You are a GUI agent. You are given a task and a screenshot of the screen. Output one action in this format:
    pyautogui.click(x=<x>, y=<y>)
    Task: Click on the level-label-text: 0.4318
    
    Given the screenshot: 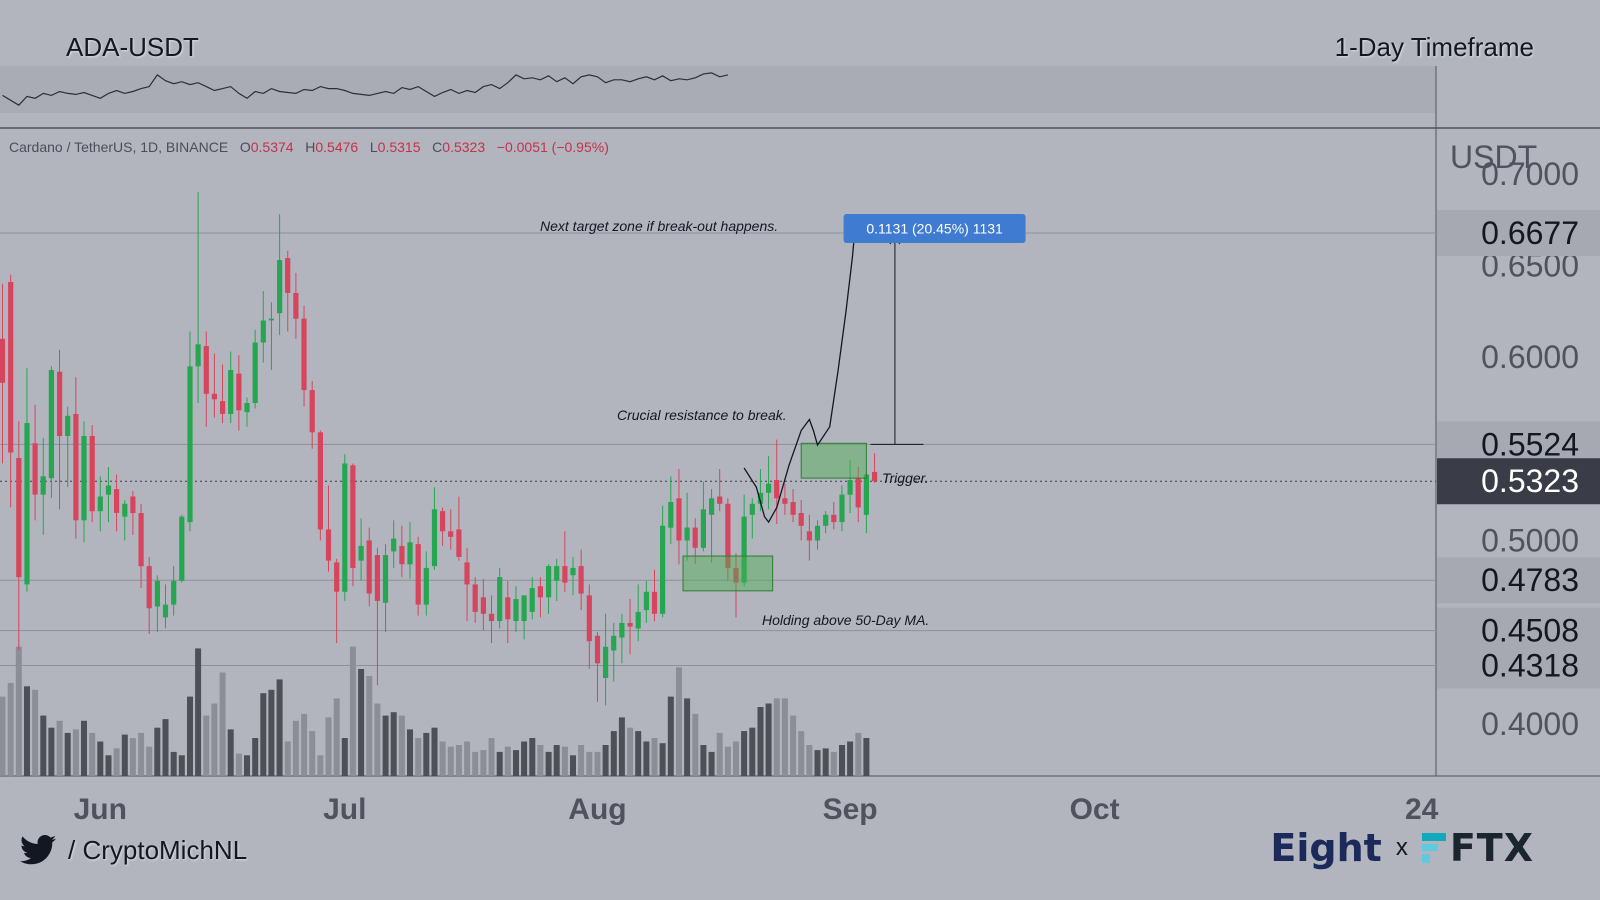 What is the action you would take?
    pyautogui.click(x=1530, y=665)
    